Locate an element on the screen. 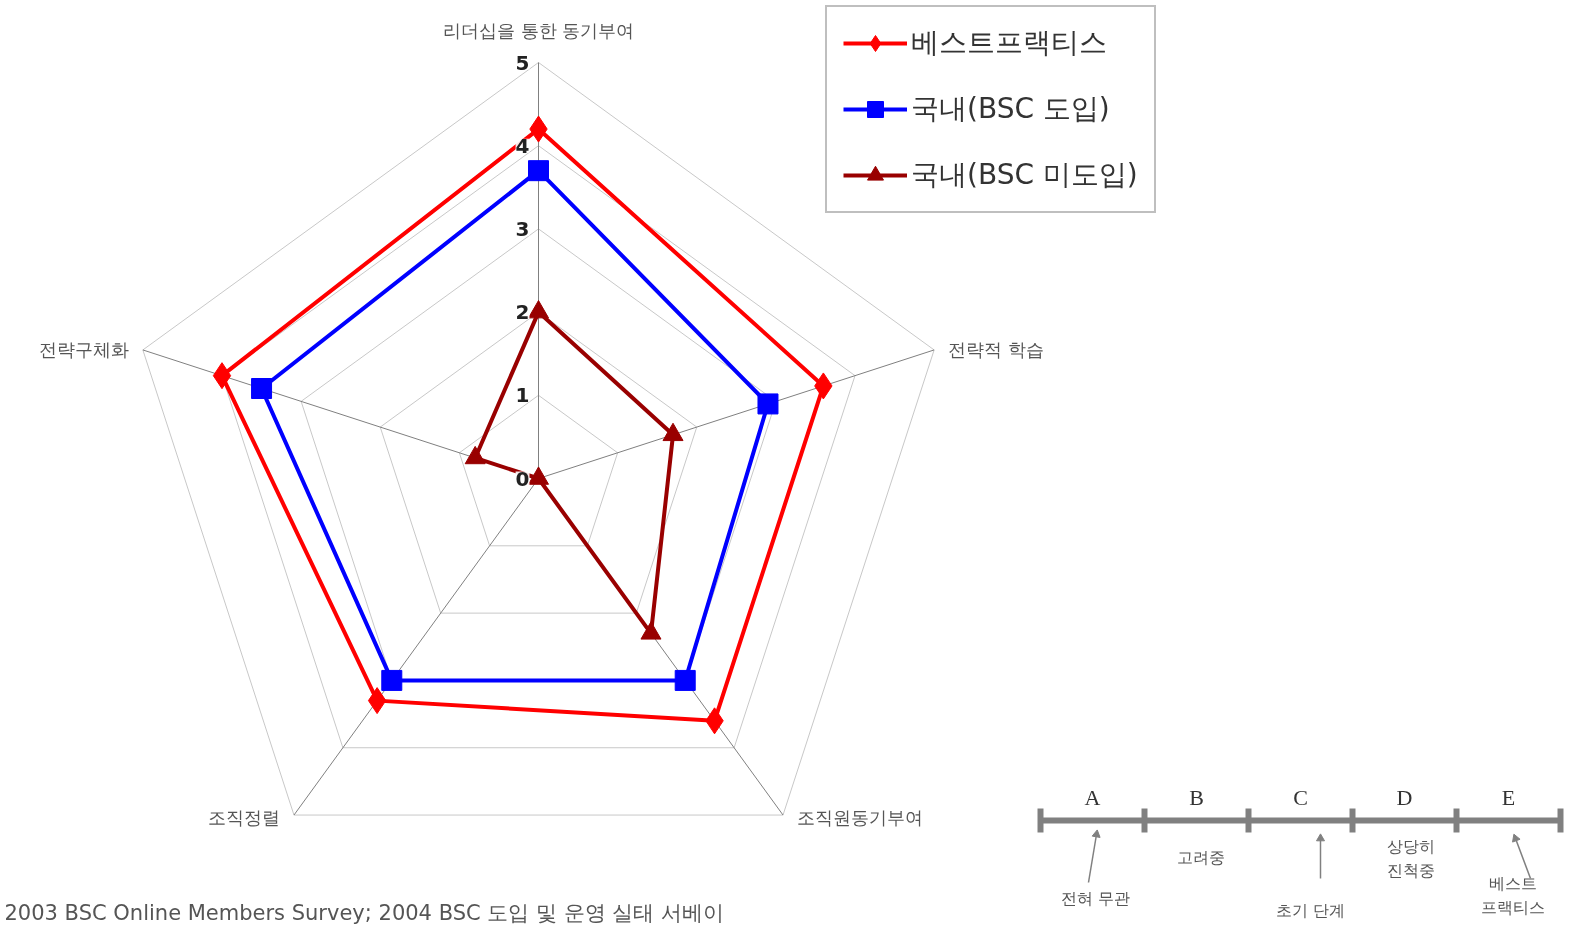 The image size is (1584, 935). legend-label: 국내(BSC 도입) is located at coordinates (1010, 109).